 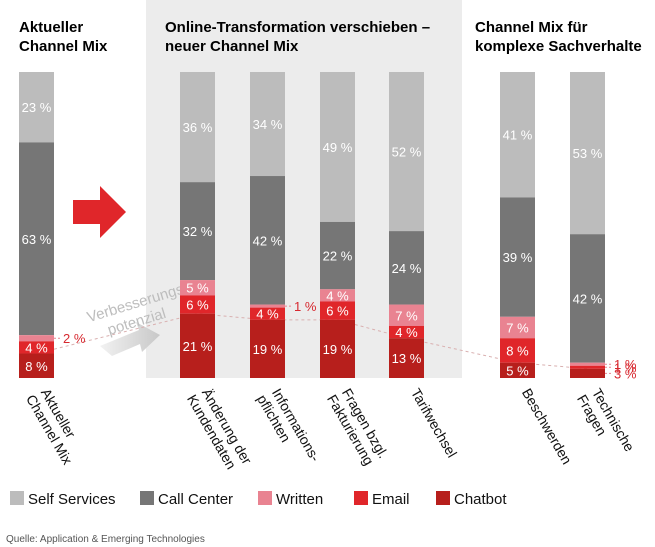 What do you see at coordinates (195, 499) in the screenshot?
I see `legend-label-1: Call Center` at bounding box center [195, 499].